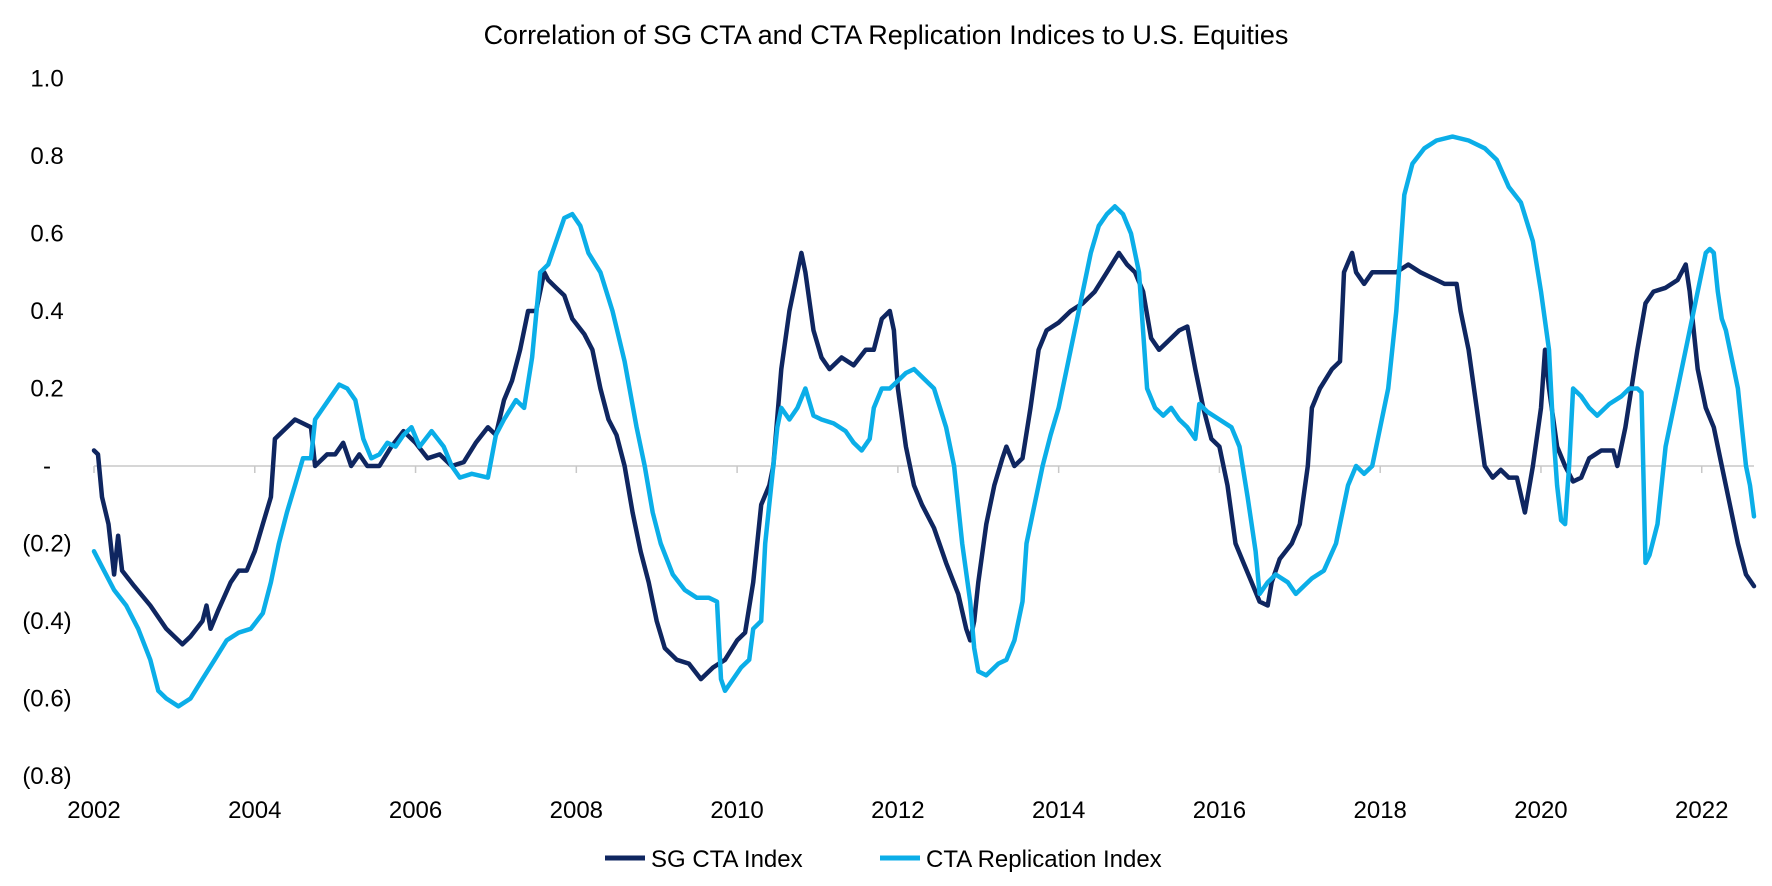  Describe the element at coordinates (46, 776) in the screenshot. I see `y-tick-label: (0.8)` at that location.